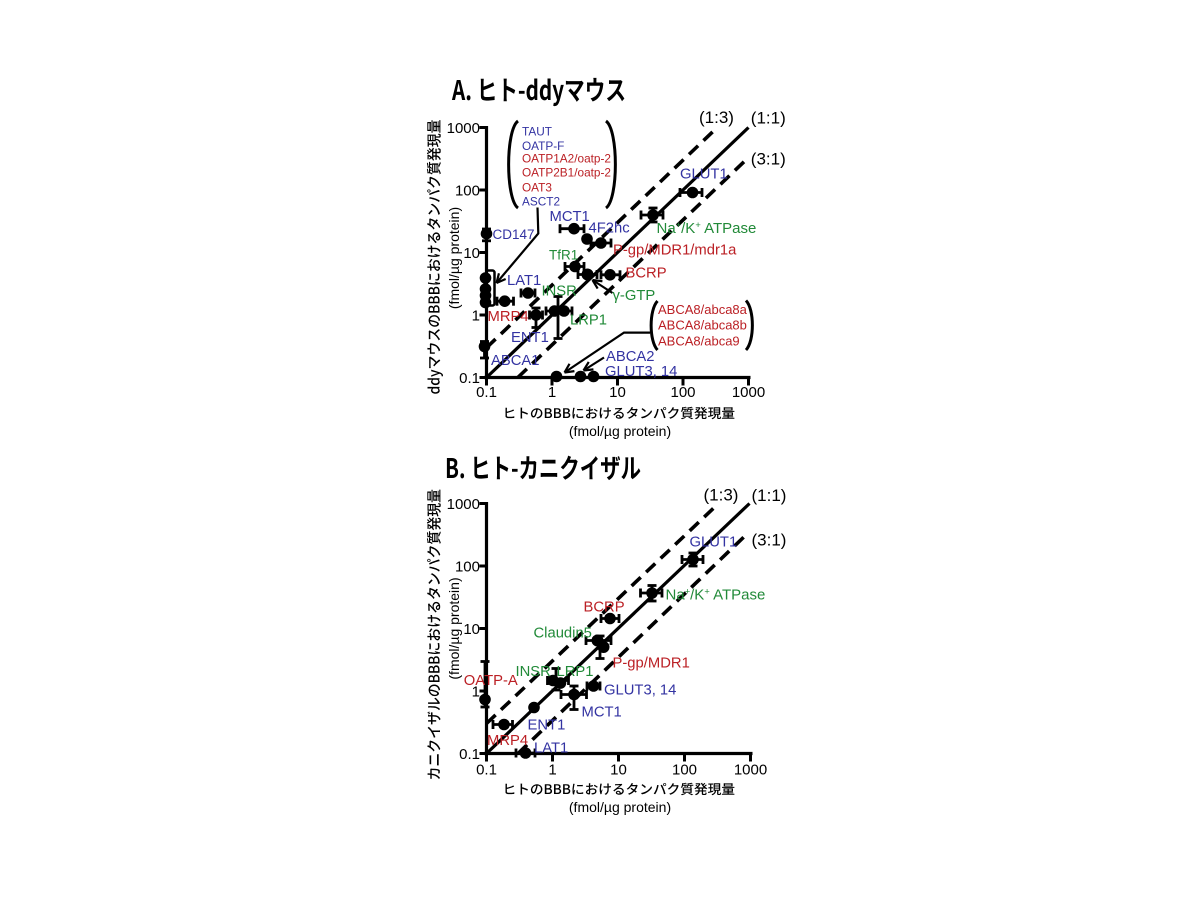 The image size is (1200, 900). What do you see at coordinates (537, 188) in the screenshot?
I see `svg-text: OAT3` at bounding box center [537, 188].